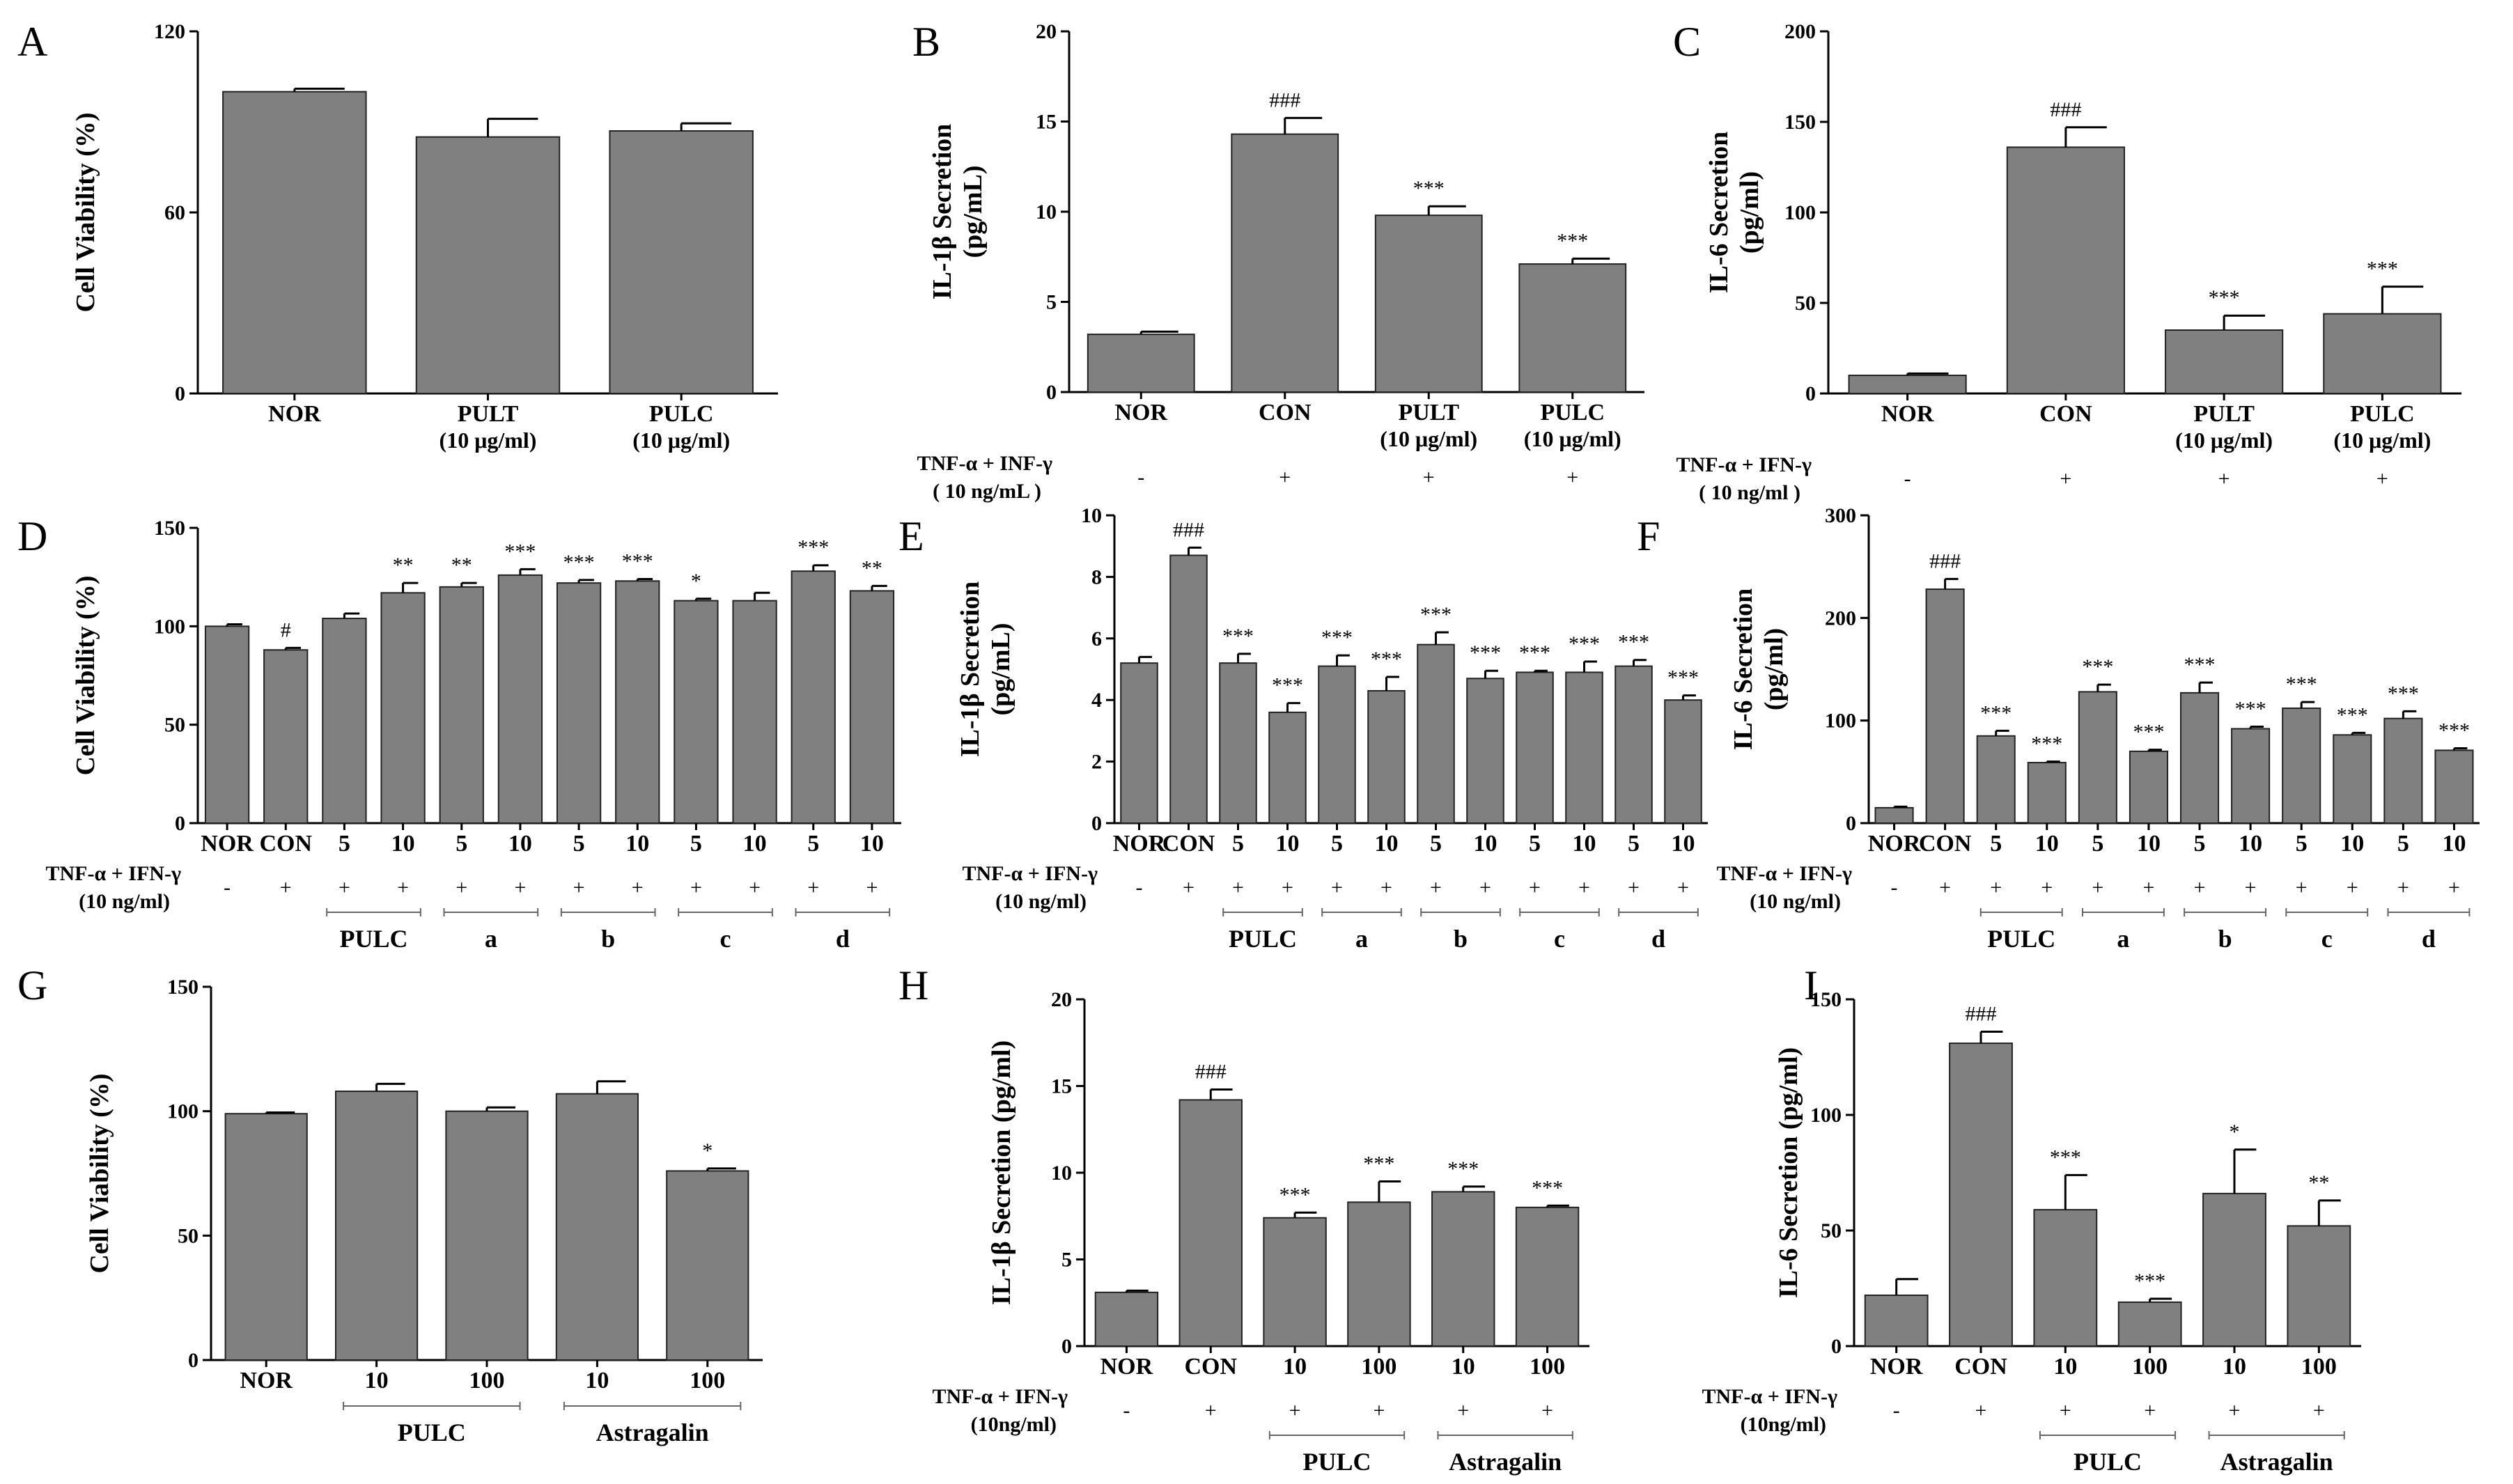  I want to click on panel-d-y-tick-label: 50, so click(174, 725).